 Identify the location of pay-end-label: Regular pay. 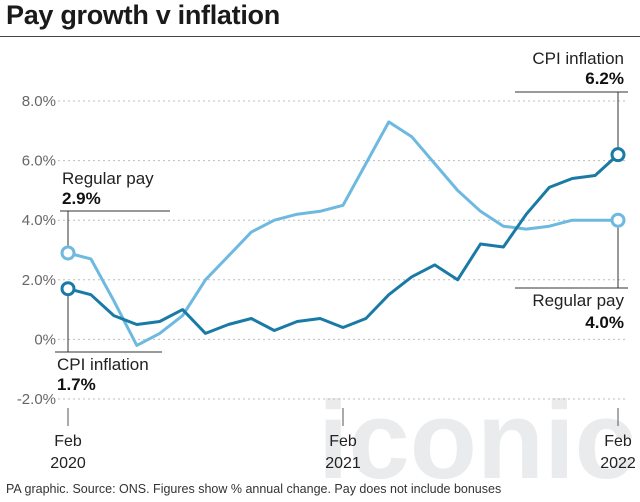
(578, 300).